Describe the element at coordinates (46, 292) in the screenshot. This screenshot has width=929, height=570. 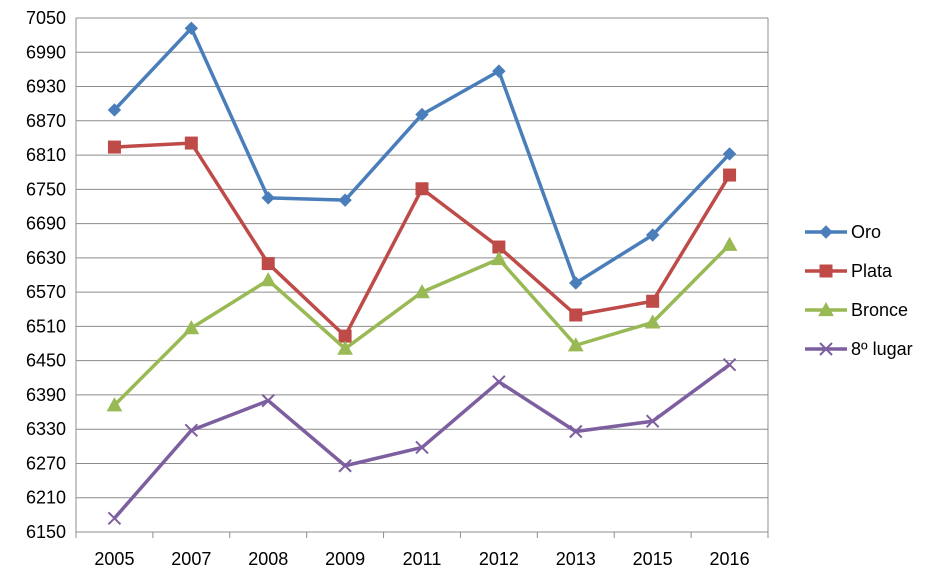
I see `y-tick-label: 6570` at that location.